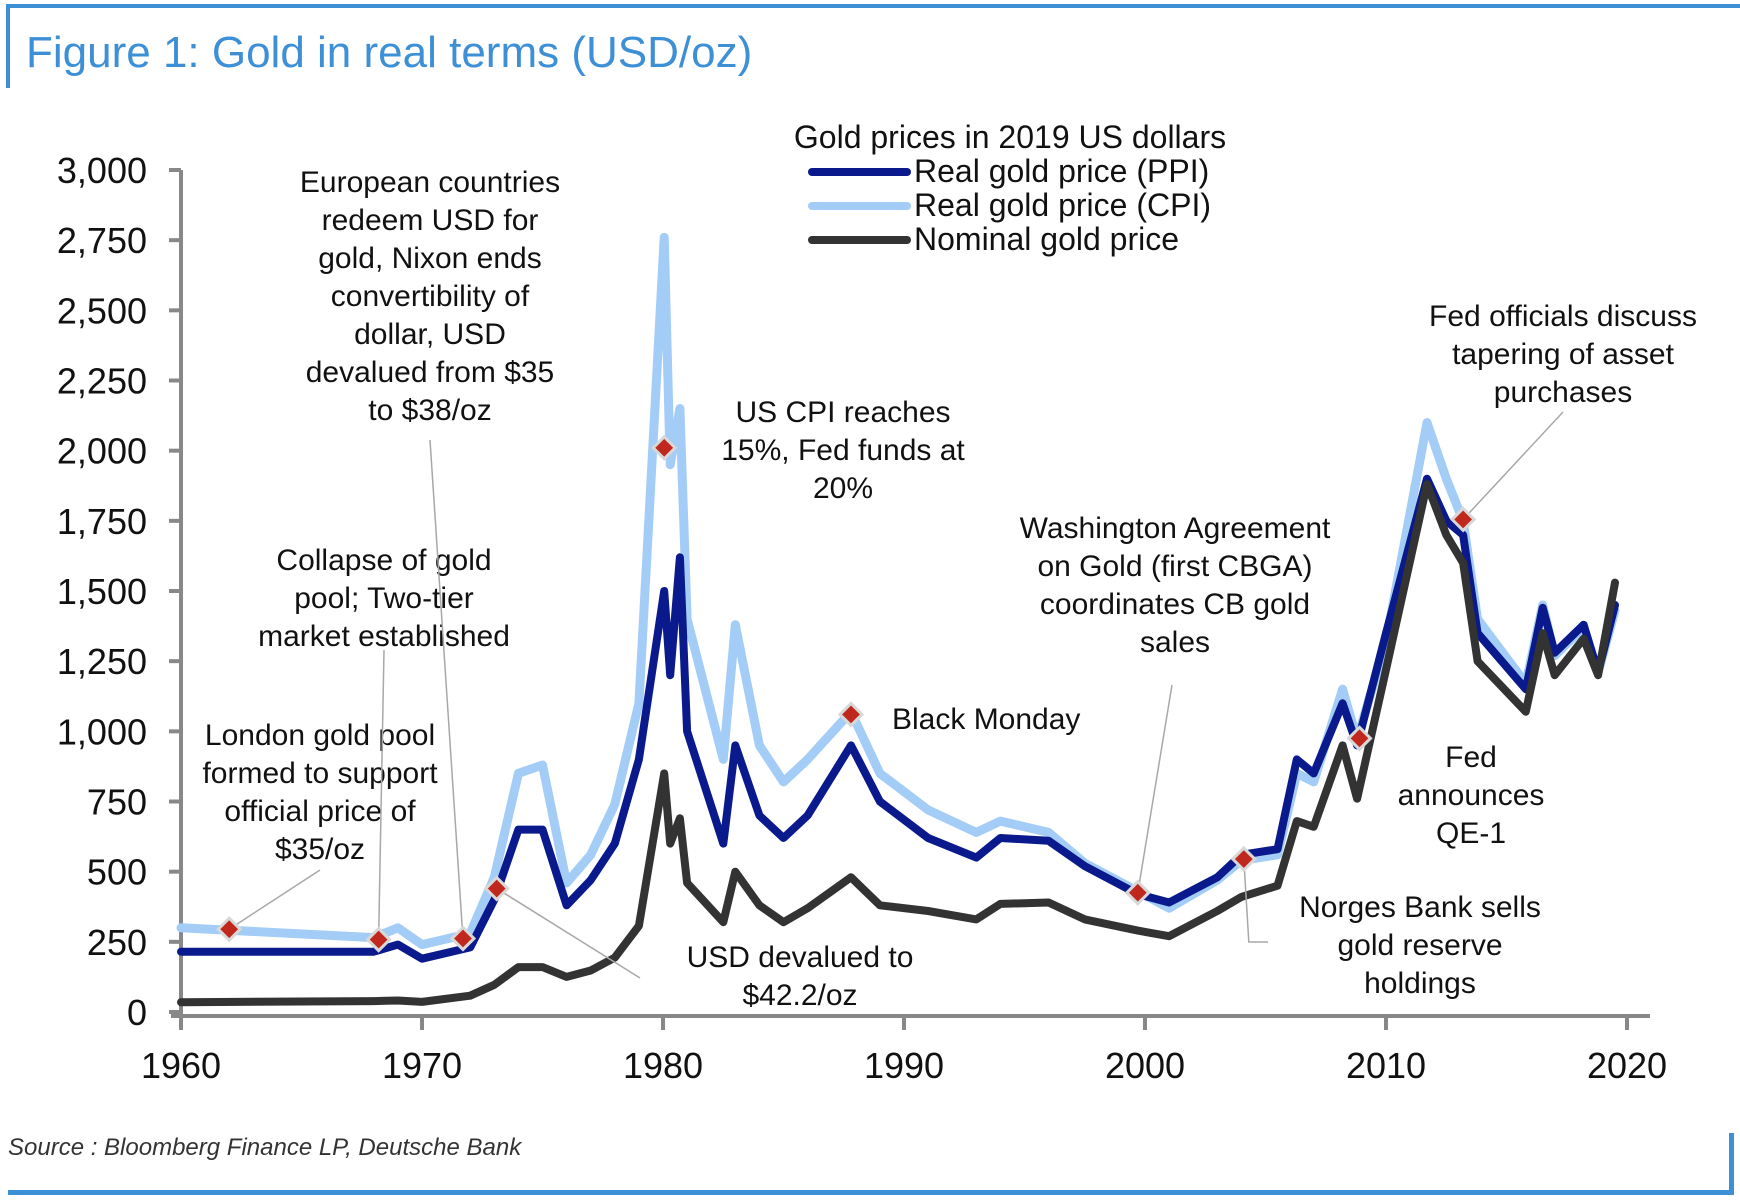 The image size is (1740, 1200). What do you see at coordinates (102, 521) in the screenshot?
I see `y-tick-label: 1,750` at bounding box center [102, 521].